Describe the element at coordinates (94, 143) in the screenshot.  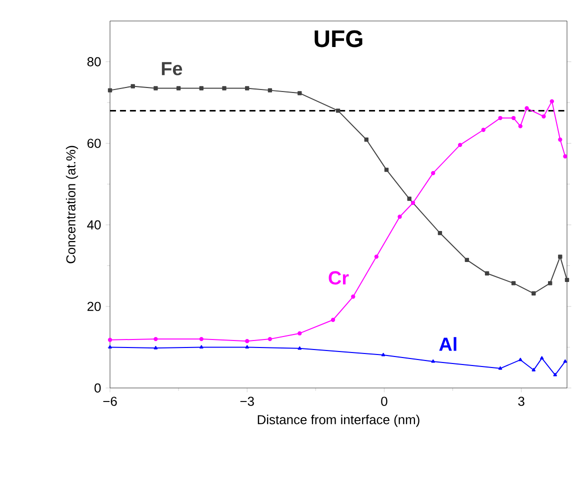
I see `y-tick-label: 60` at that location.